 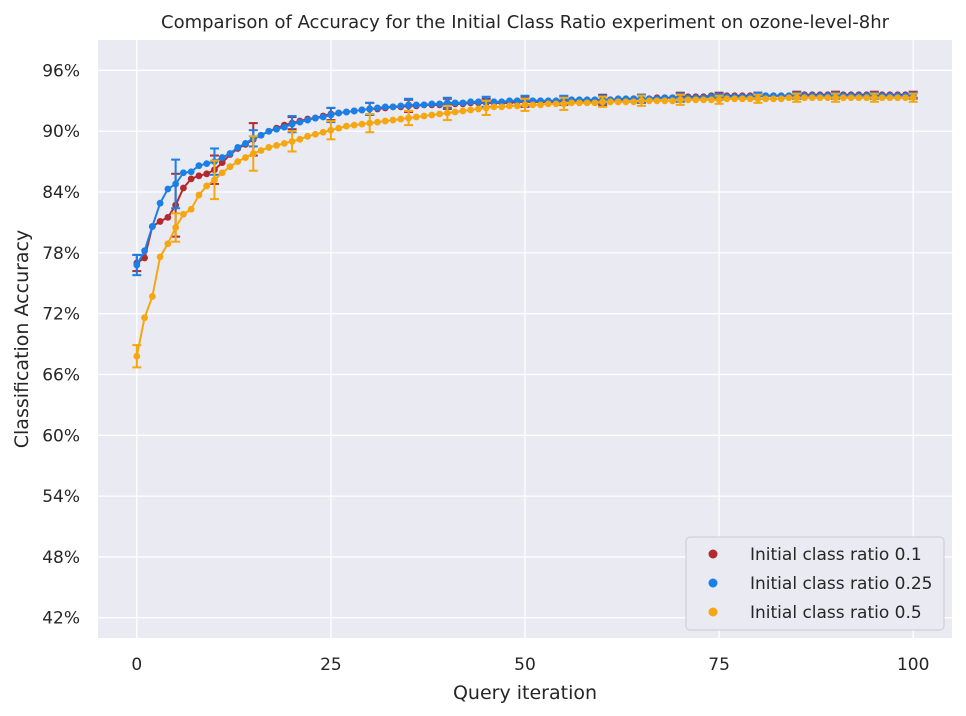 I want to click on y-tick-label: 48%, so click(x=61, y=558).